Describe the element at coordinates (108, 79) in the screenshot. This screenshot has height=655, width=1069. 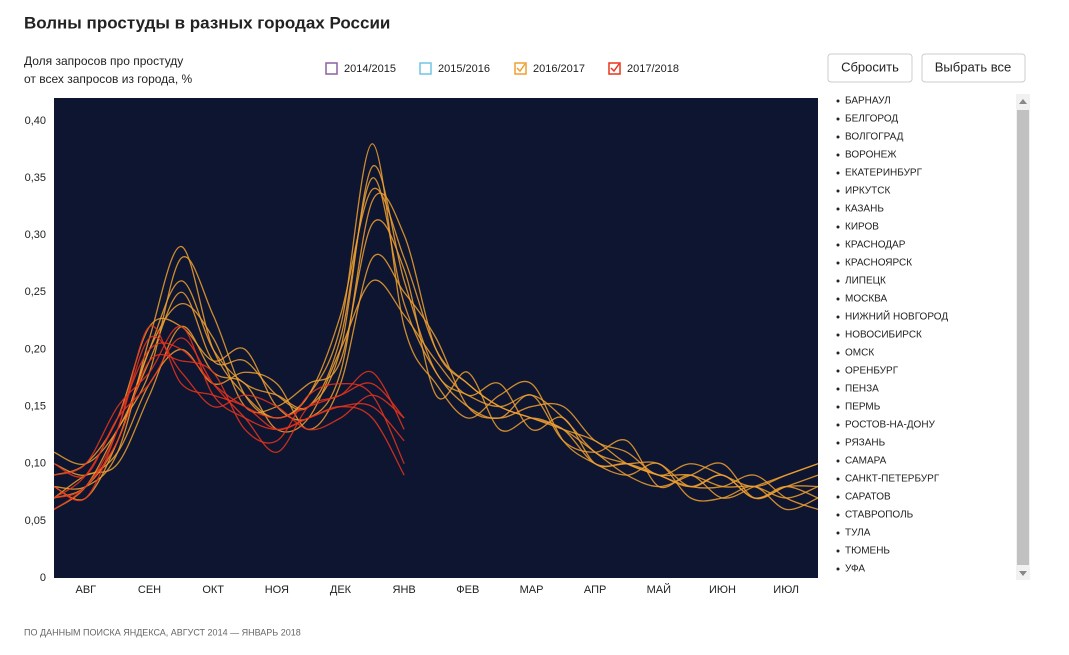
I see `y-axis-title: от всех запросов из города, %` at that location.